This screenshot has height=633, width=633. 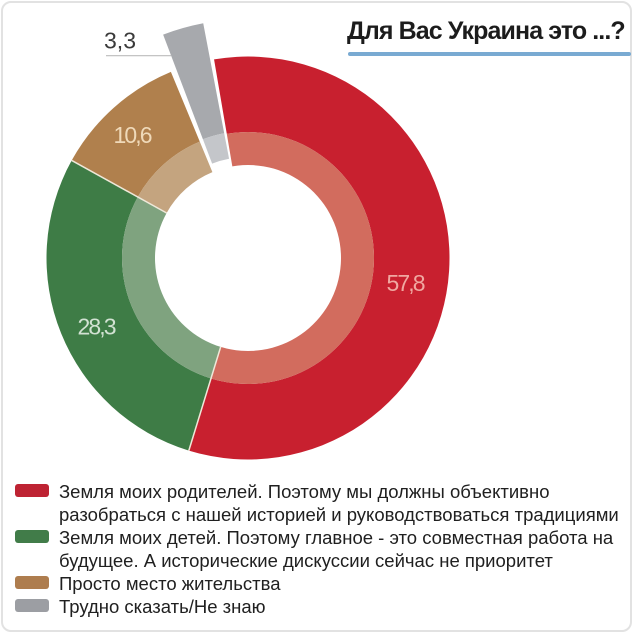 What do you see at coordinates (406, 283) in the screenshot?
I see `svg-text: 57,8` at bounding box center [406, 283].